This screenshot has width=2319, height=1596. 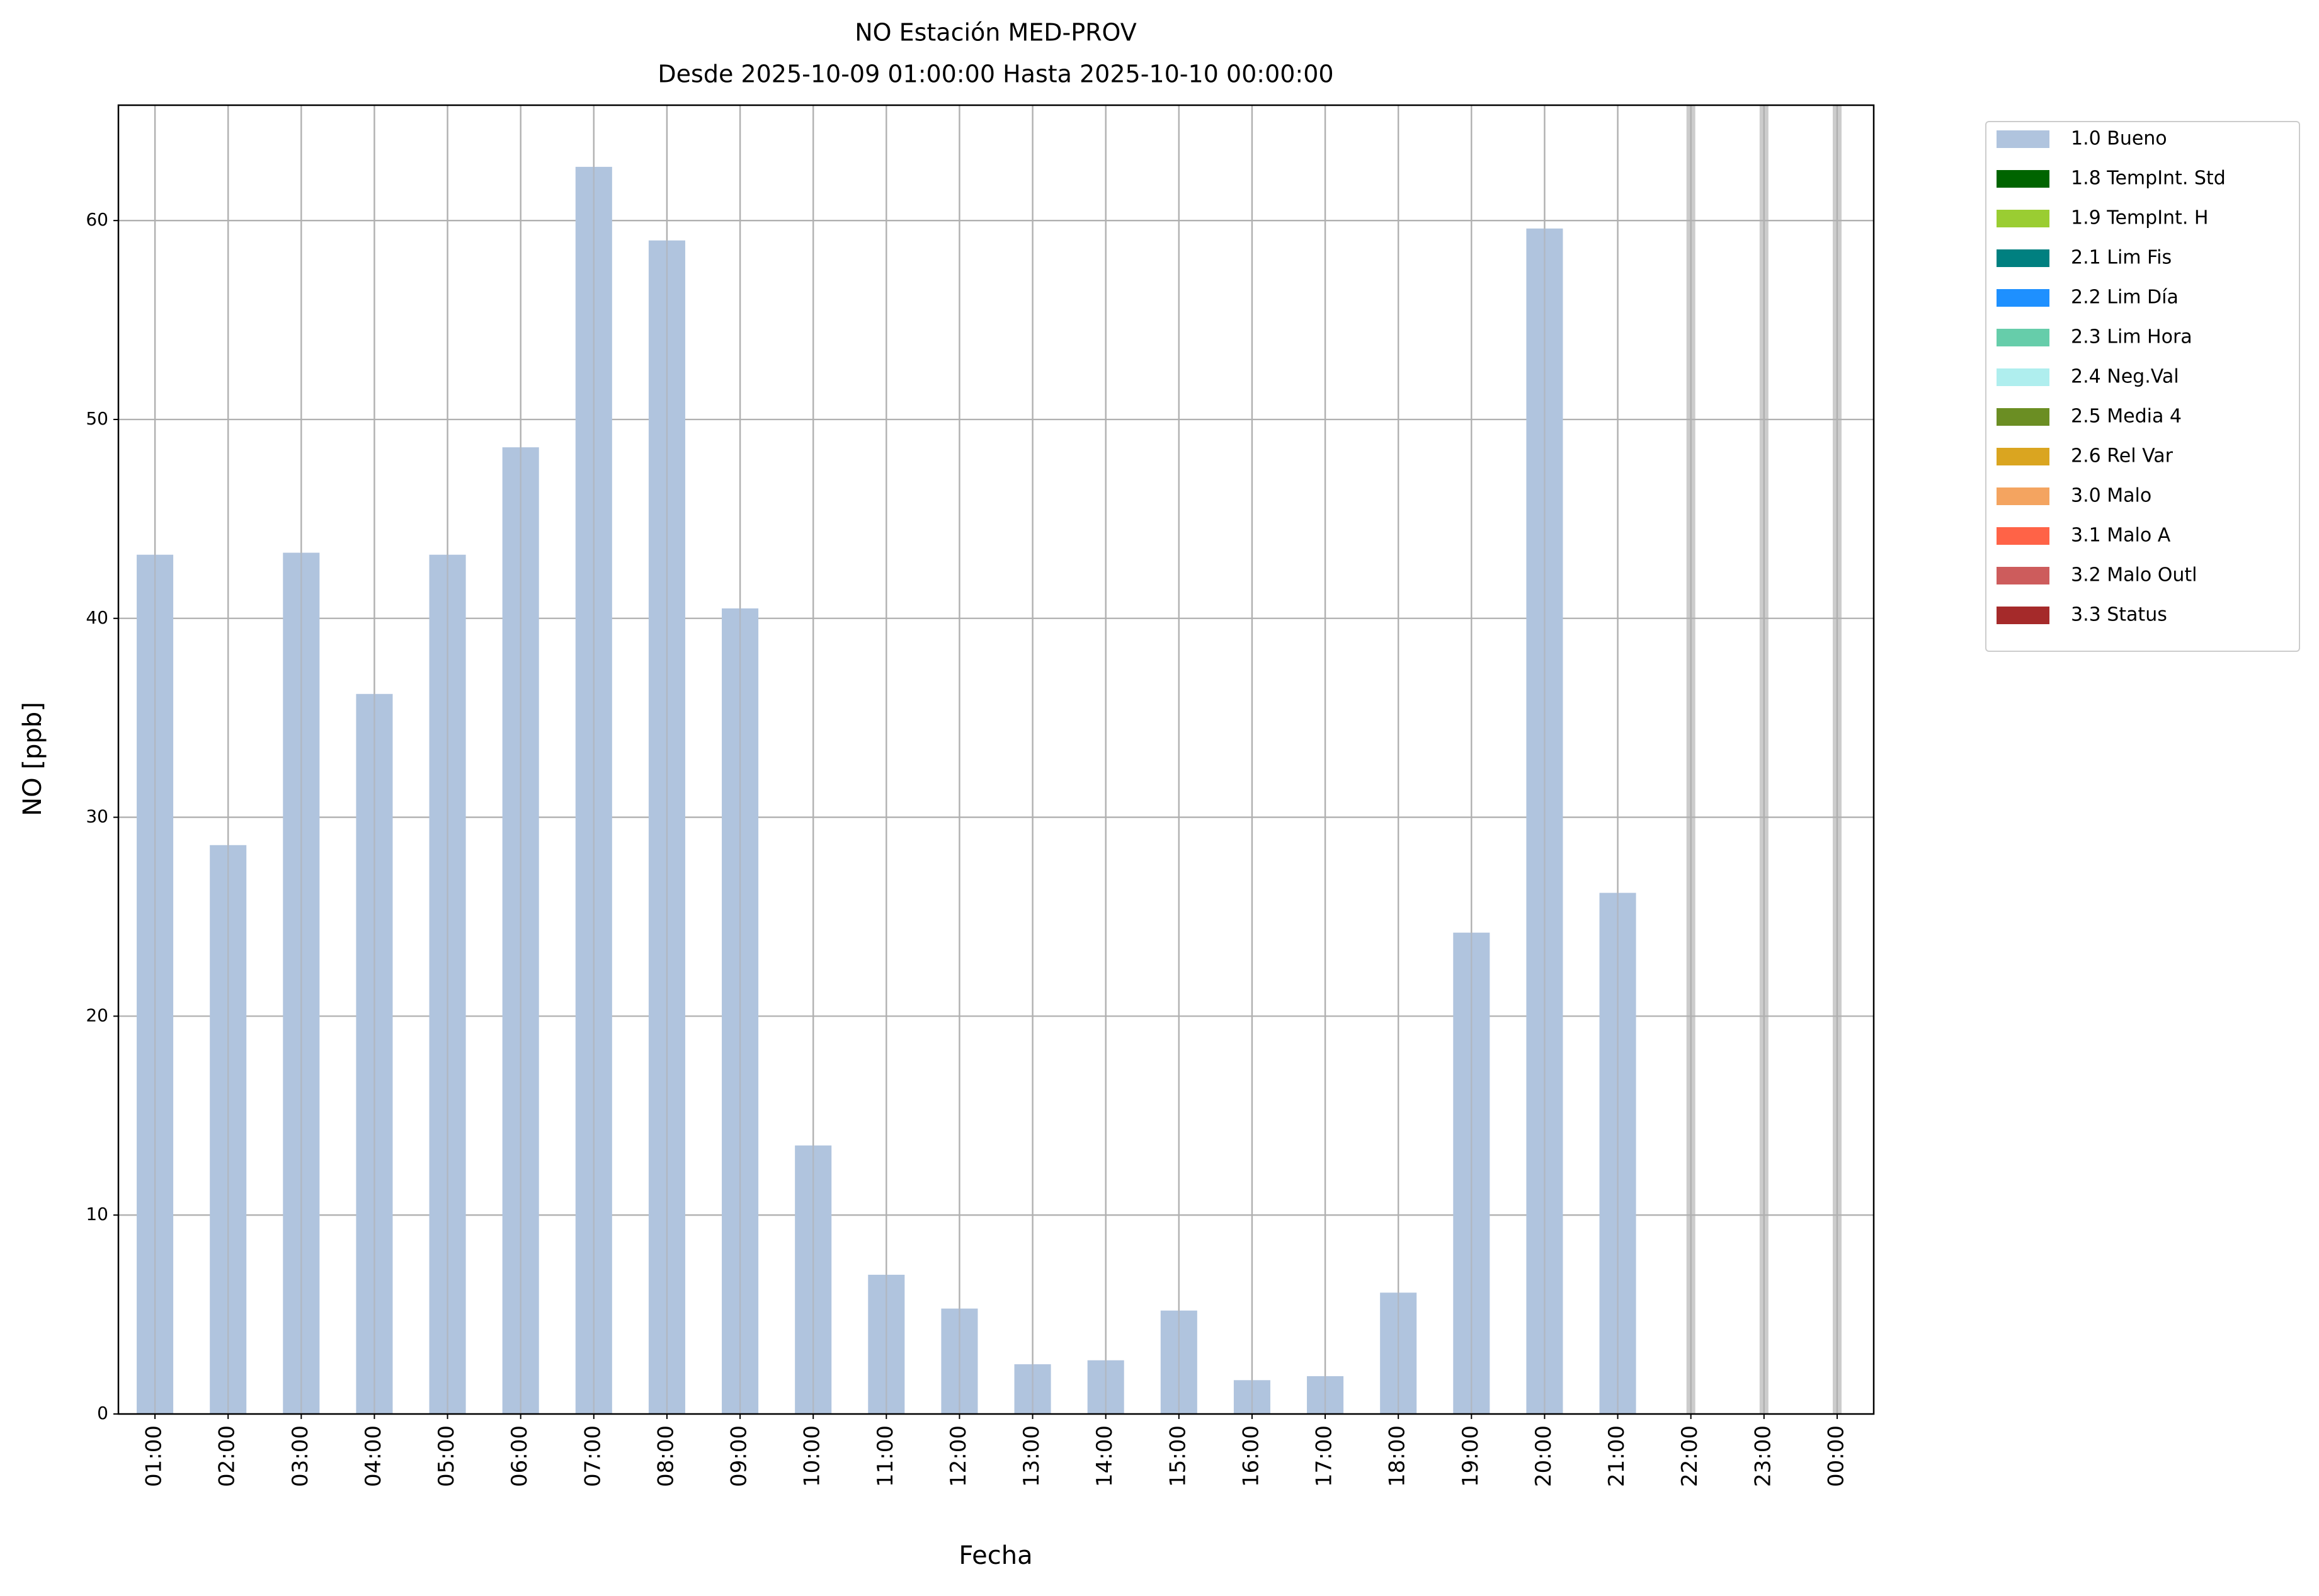 I want to click on x-tick-label: 22:00, so click(x=1689, y=1456).